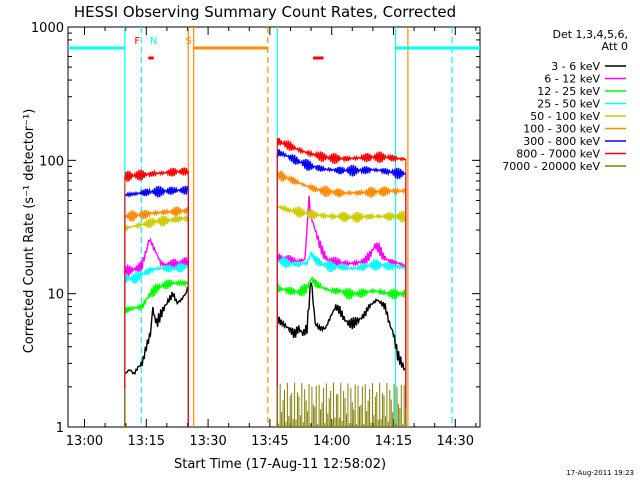 The image size is (640, 480). What do you see at coordinates (393, 441) in the screenshot?
I see `x-tick-label: 14:15` at bounding box center [393, 441].